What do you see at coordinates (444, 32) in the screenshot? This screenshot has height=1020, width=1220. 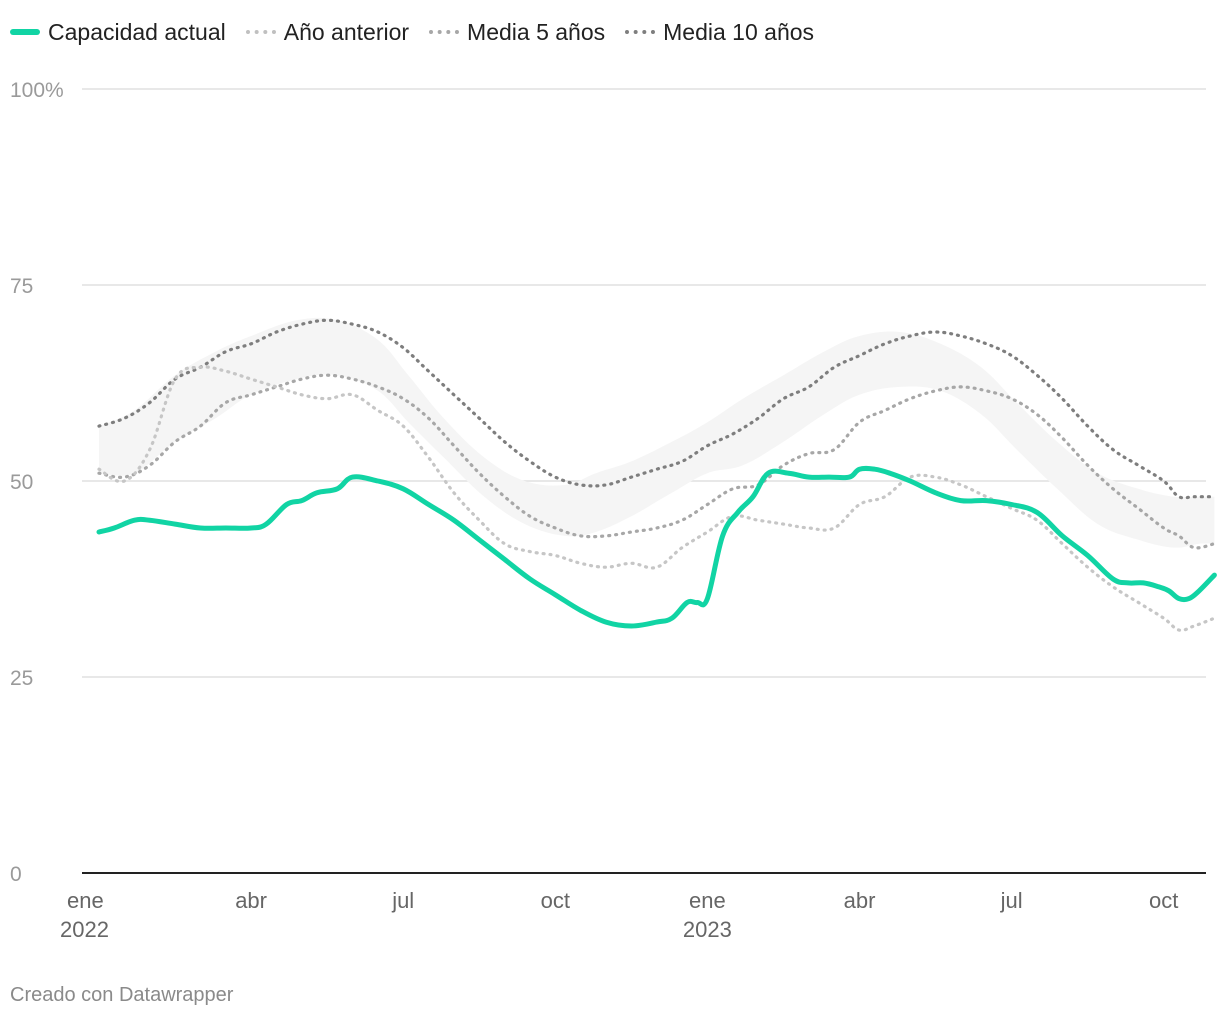 I see `legend-swatch-media-5-anos` at bounding box center [444, 32].